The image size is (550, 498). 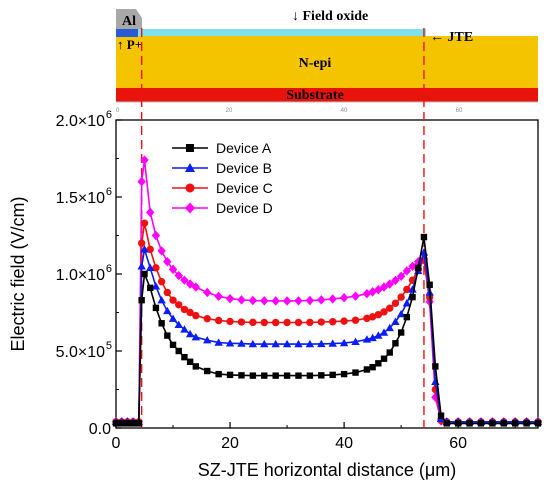 I want to click on legend-label: Device A, so click(x=244, y=148).